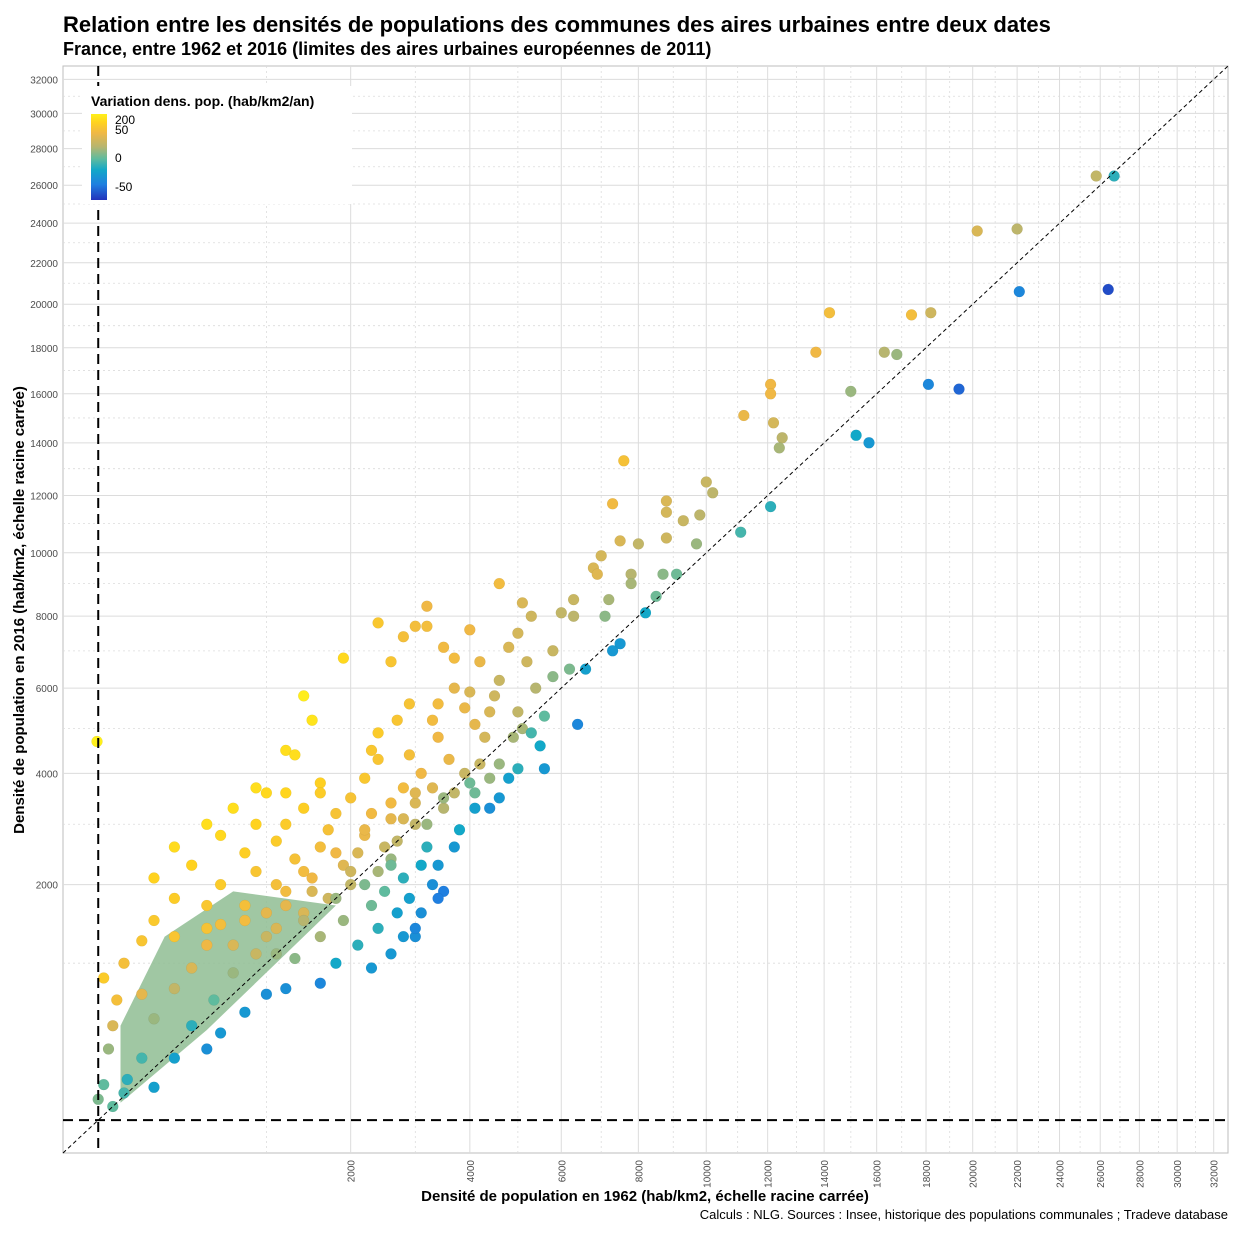  I want to click on x-tick-label: 30000, so click(1178, 1174).